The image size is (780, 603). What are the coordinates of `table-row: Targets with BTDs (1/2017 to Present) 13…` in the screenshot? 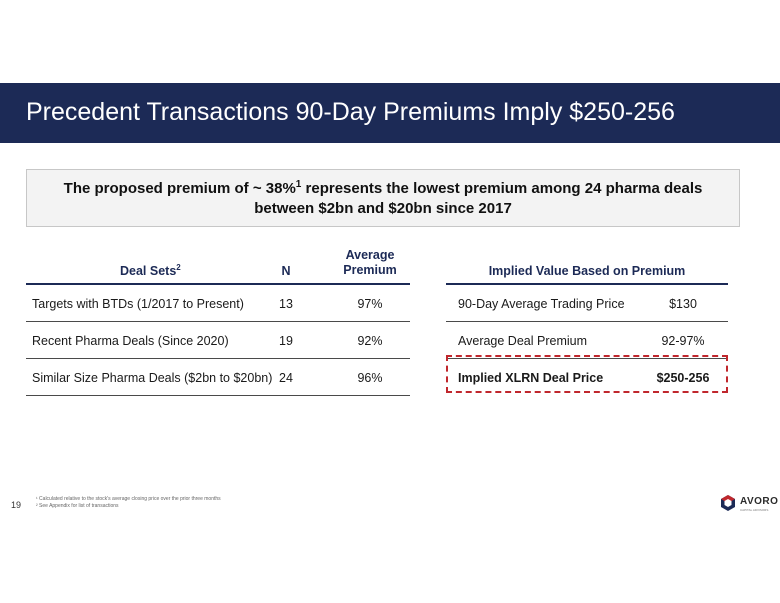 It's located at (218, 303).